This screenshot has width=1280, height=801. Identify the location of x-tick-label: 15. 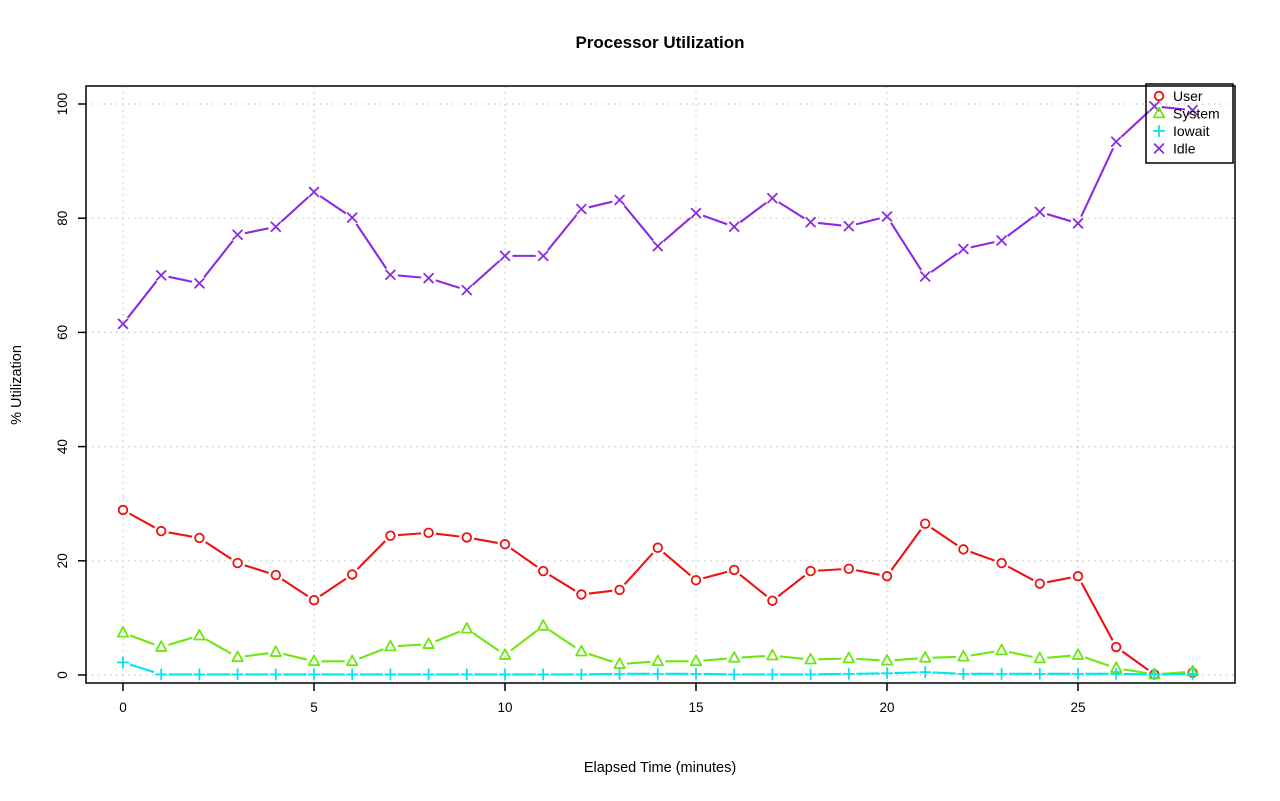
(695, 707).